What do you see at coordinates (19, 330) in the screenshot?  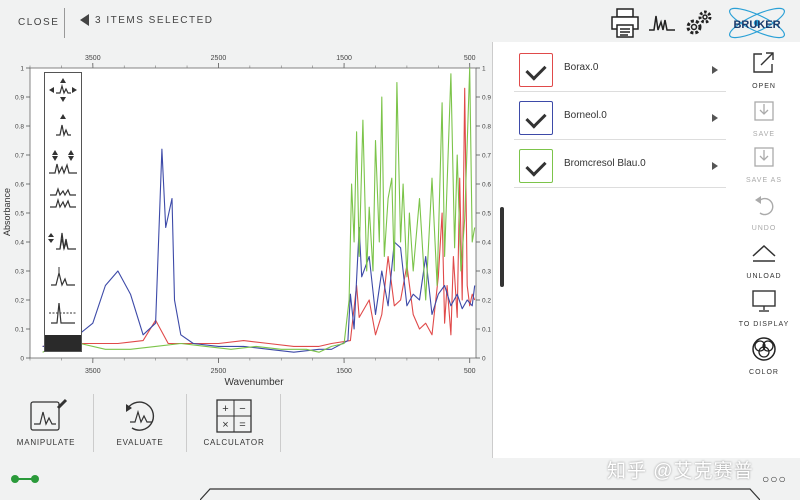 I see `y-tick-label: 0.1` at bounding box center [19, 330].